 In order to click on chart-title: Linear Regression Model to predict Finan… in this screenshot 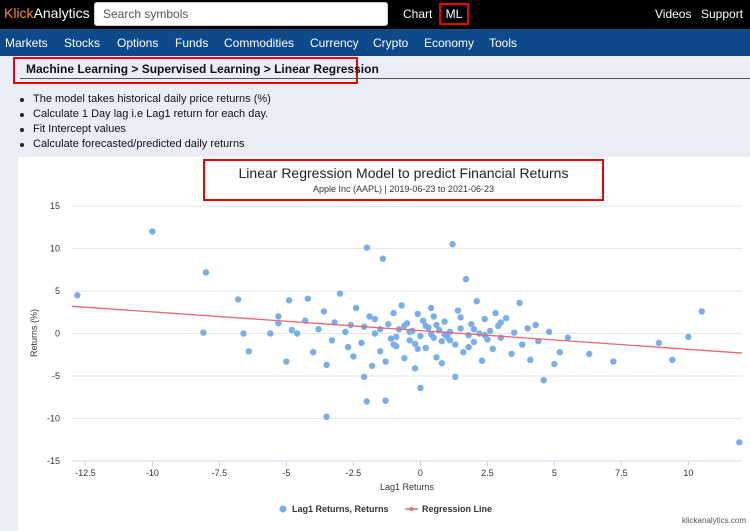, I will do `click(403, 173)`.